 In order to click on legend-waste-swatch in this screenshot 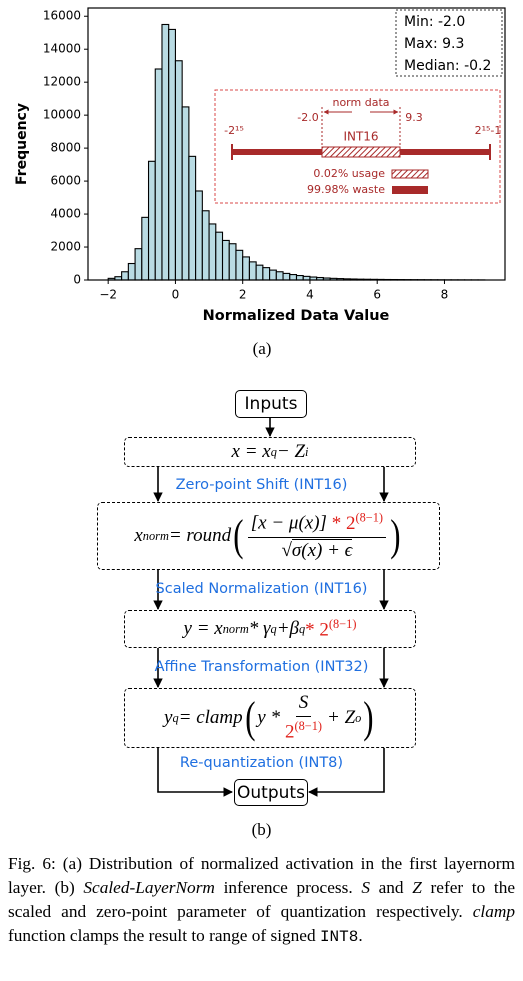, I will do `click(410, 190)`.